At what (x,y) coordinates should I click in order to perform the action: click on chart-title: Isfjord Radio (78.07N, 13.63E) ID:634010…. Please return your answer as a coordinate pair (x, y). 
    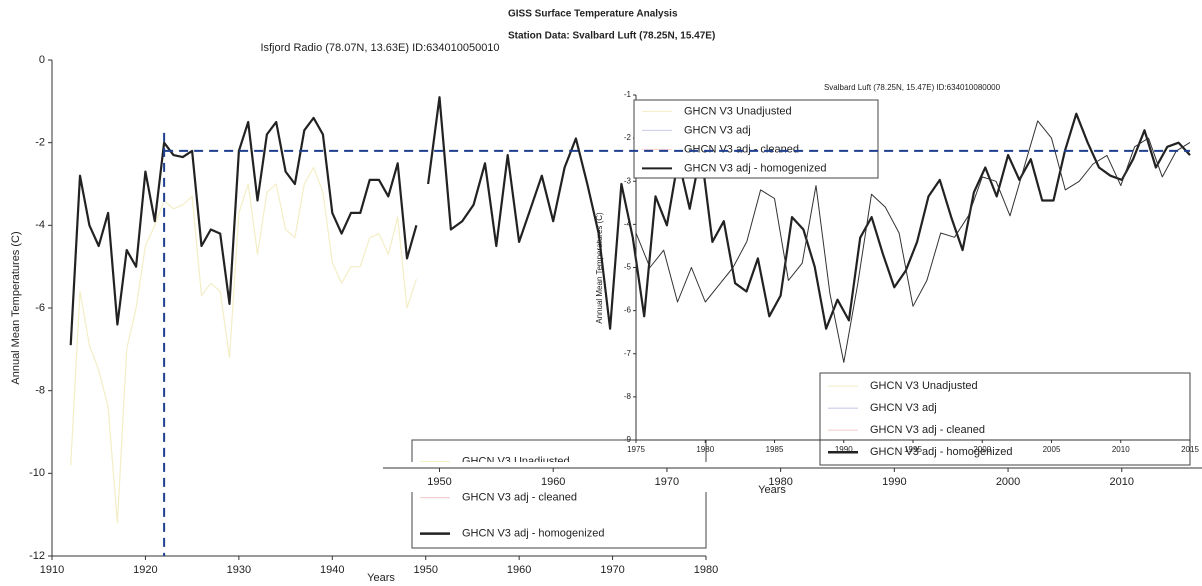
    Looking at the image, I should click on (379, 48).